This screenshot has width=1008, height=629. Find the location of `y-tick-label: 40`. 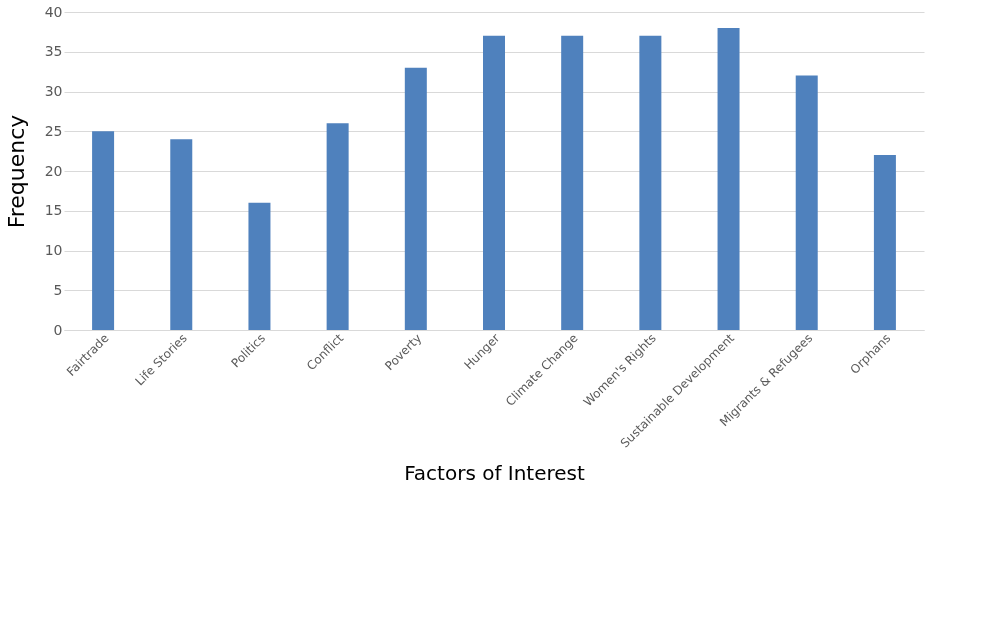

y-tick-label: 40 is located at coordinates (53, 11).